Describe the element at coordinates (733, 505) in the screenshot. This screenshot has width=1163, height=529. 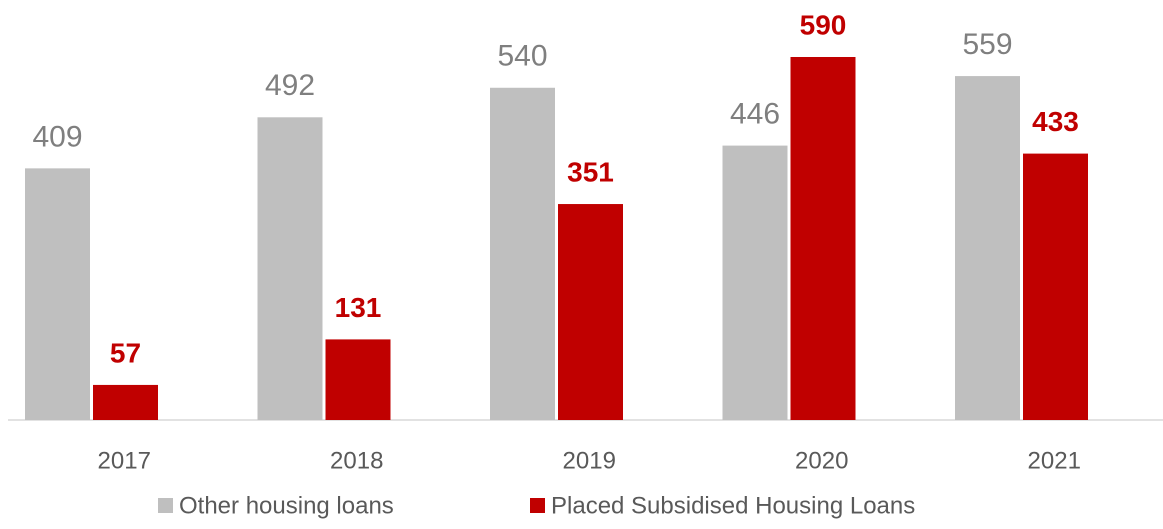
I see `legend-label: Placed Subsidised Housing Loans` at that location.